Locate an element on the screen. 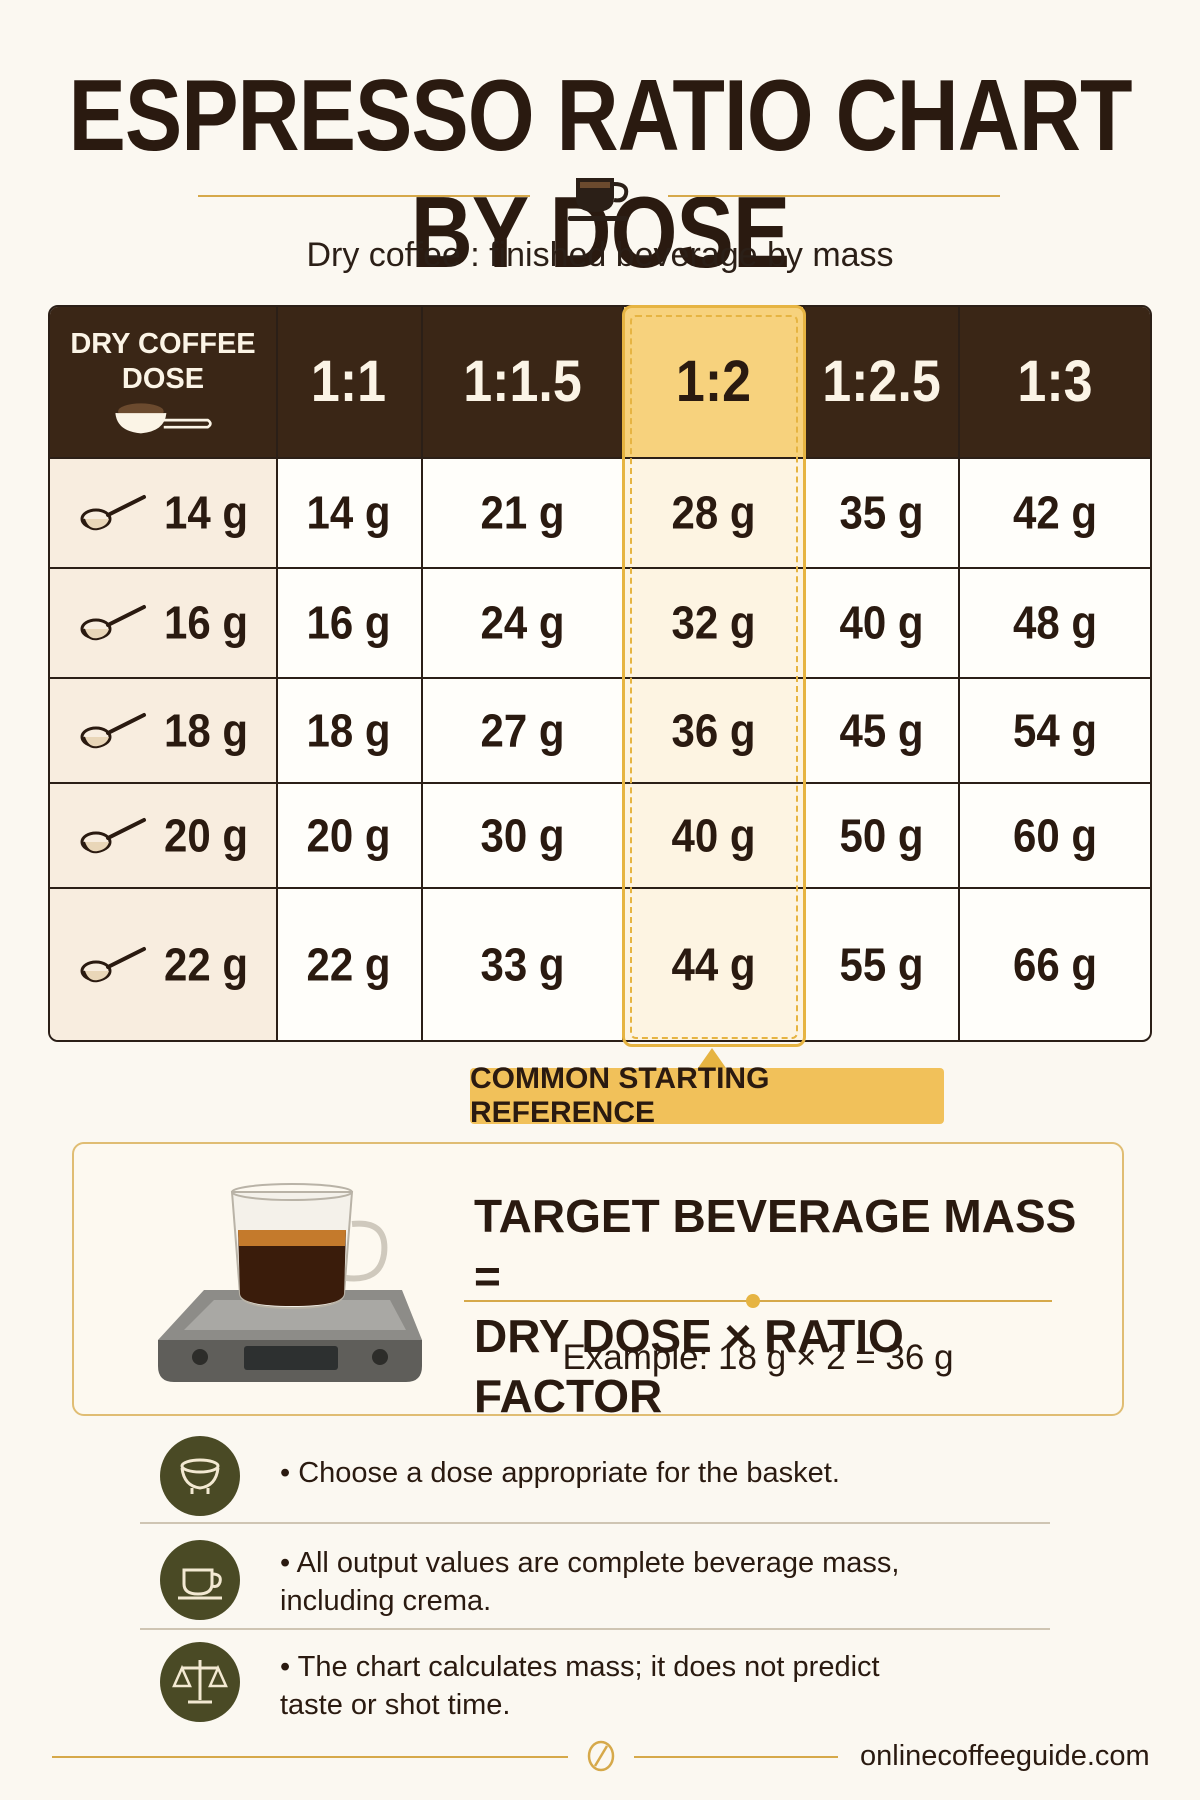  dose-value: 20 g is located at coordinates (206, 835).